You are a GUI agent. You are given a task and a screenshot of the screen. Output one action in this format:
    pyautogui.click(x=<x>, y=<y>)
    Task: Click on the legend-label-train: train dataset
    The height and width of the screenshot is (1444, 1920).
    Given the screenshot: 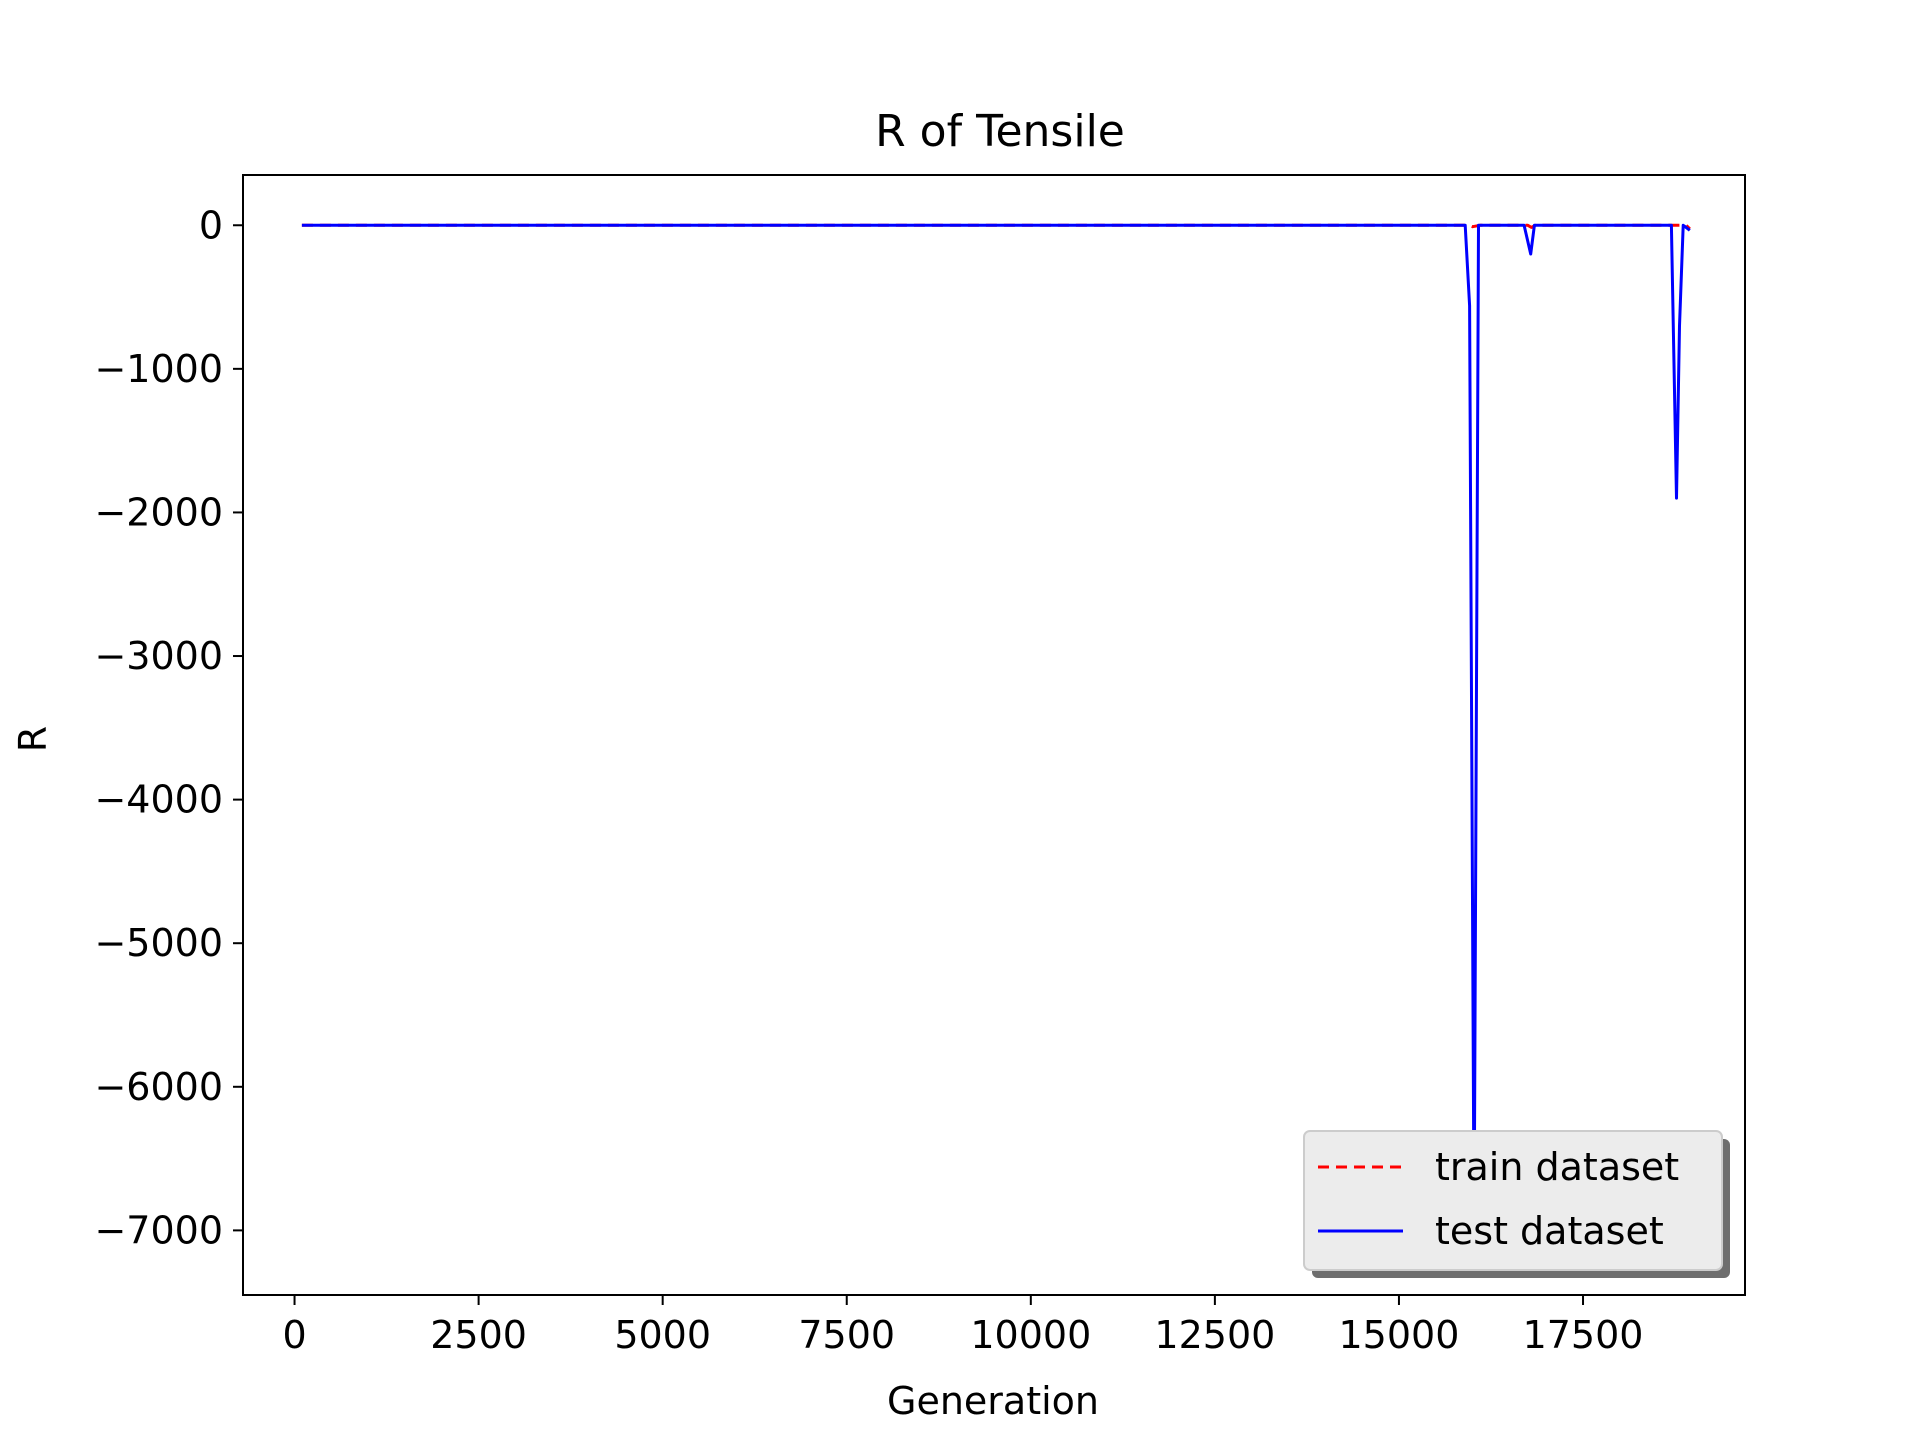 What is the action you would take?
    pyautogui.click(x=1557, y=1167)
    